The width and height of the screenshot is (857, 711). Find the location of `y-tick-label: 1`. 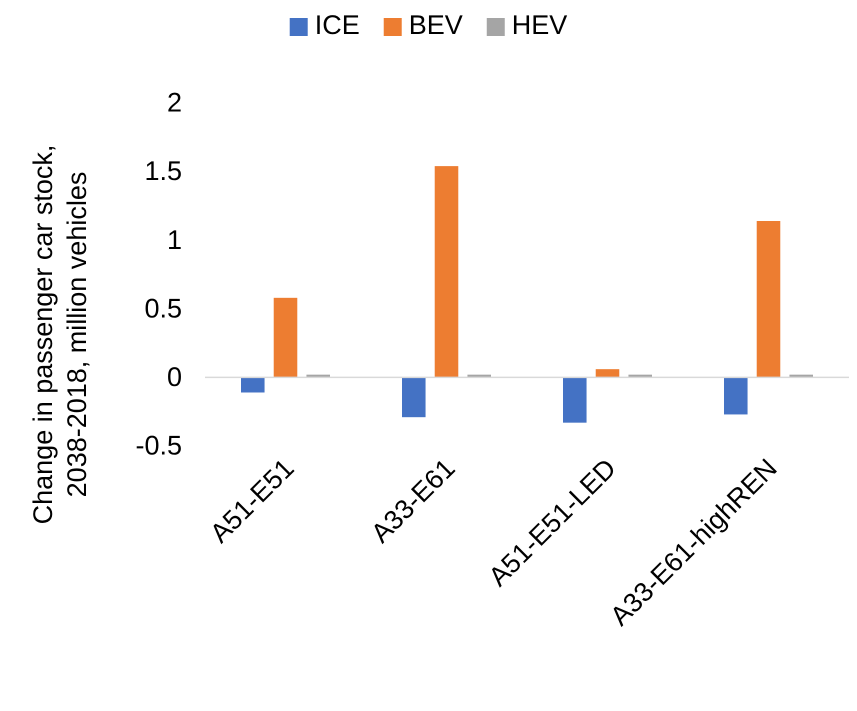

y-tick-label: 1 is located at coordinates (174, 239).